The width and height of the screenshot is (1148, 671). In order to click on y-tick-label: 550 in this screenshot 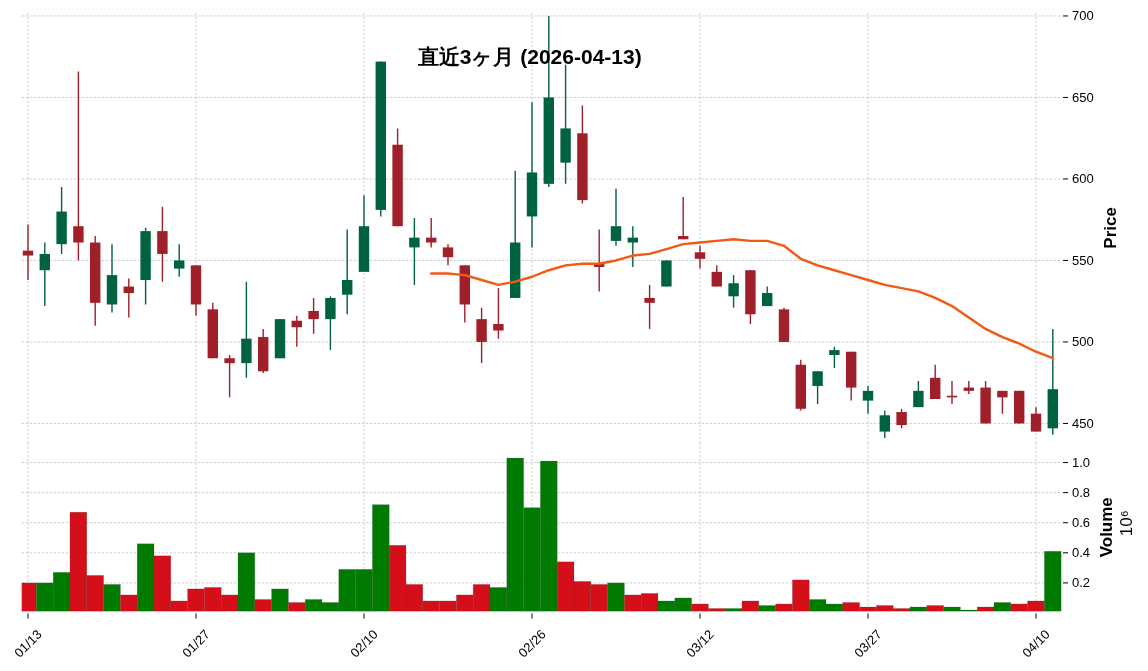, I will do `click(1083, 260)`.